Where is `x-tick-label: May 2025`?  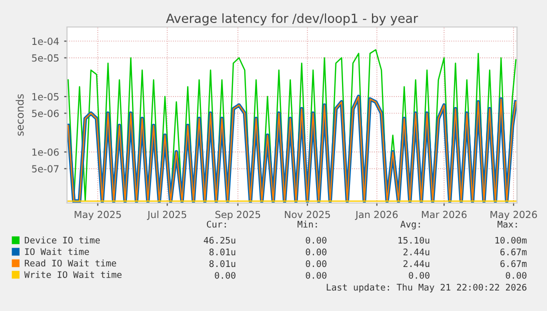 x-tick-label: May 2025 is located at coordinates (97, 215).